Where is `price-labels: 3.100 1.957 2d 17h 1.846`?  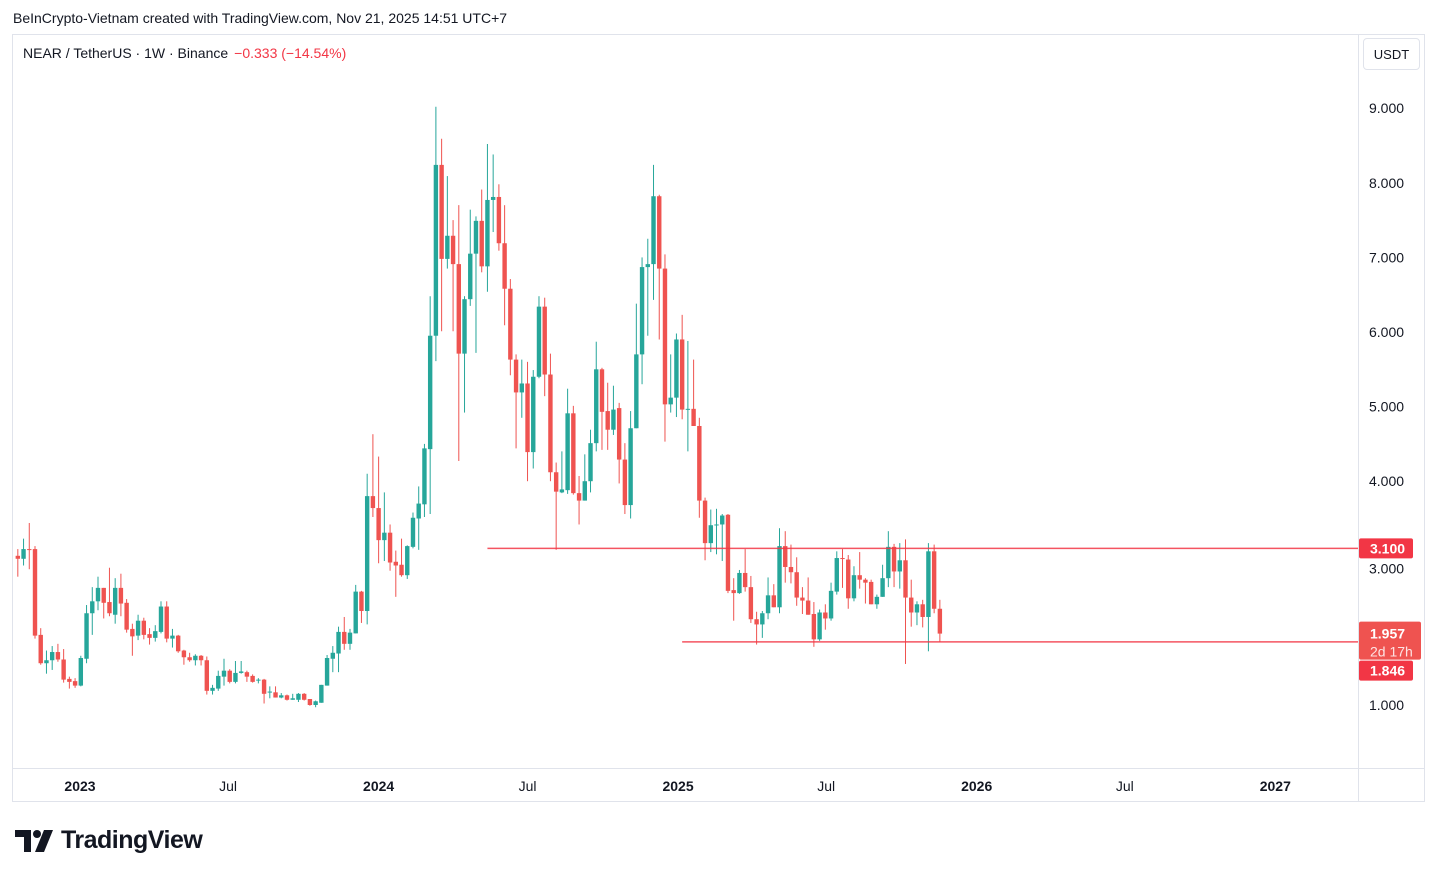 price-labels: 3.100 1.957 2d 17h 1.846 is located at coordinates (1390, 609).